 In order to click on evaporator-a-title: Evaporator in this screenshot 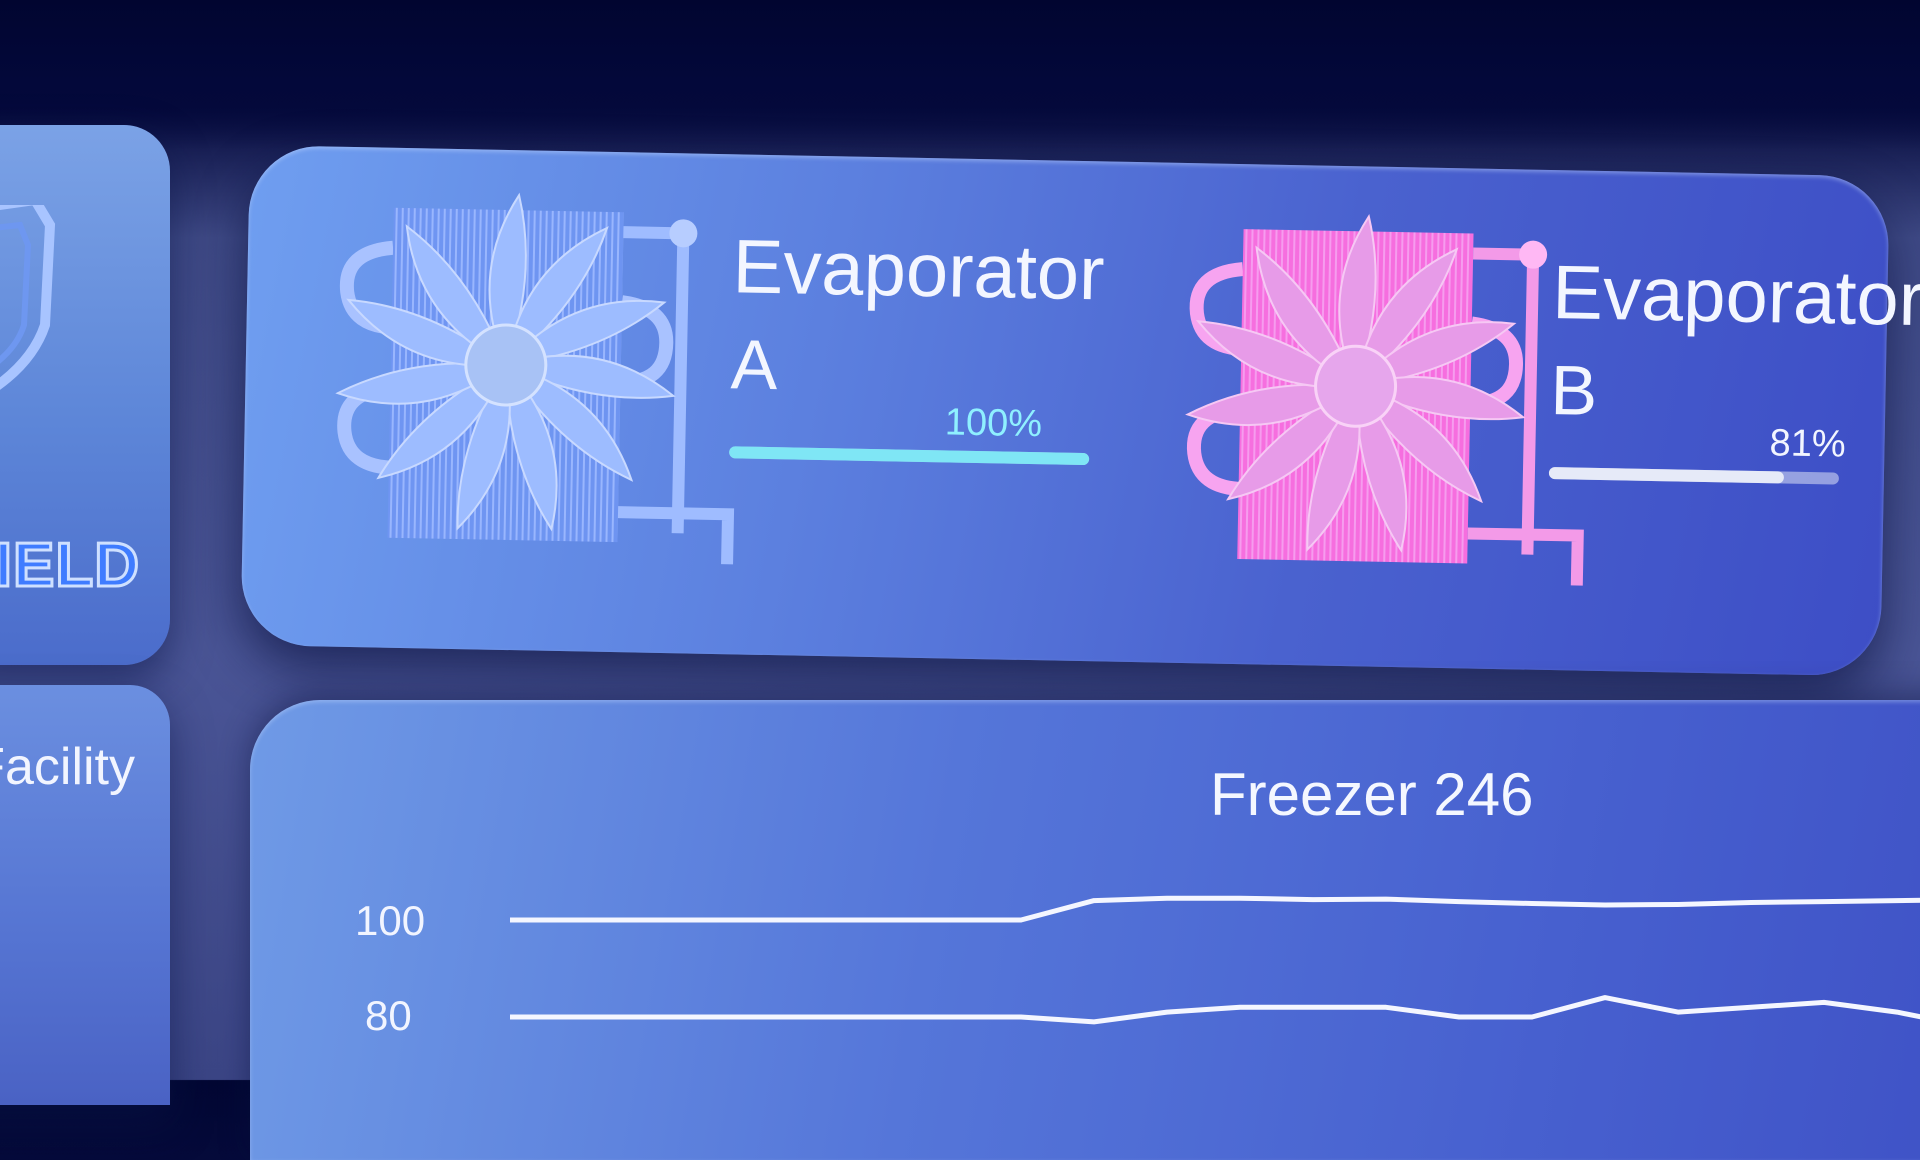, I will do `click(918, 270)`.